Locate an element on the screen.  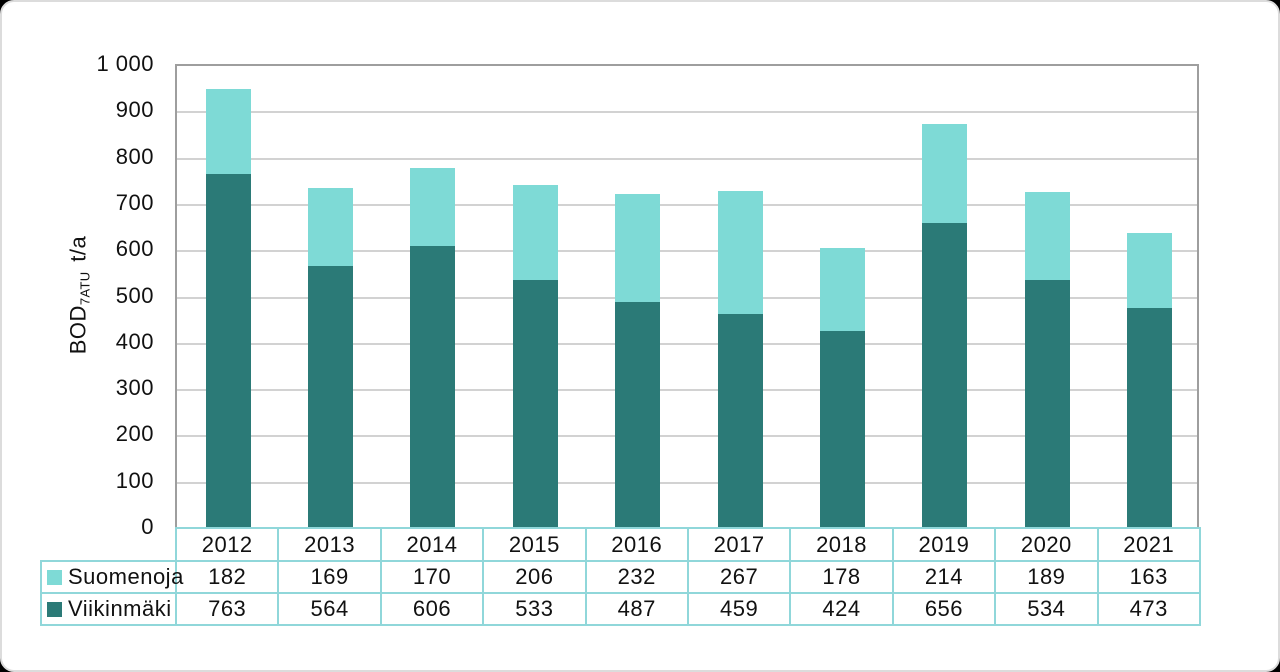
bar-stack-2020 is located at coordinates (1047, 359).